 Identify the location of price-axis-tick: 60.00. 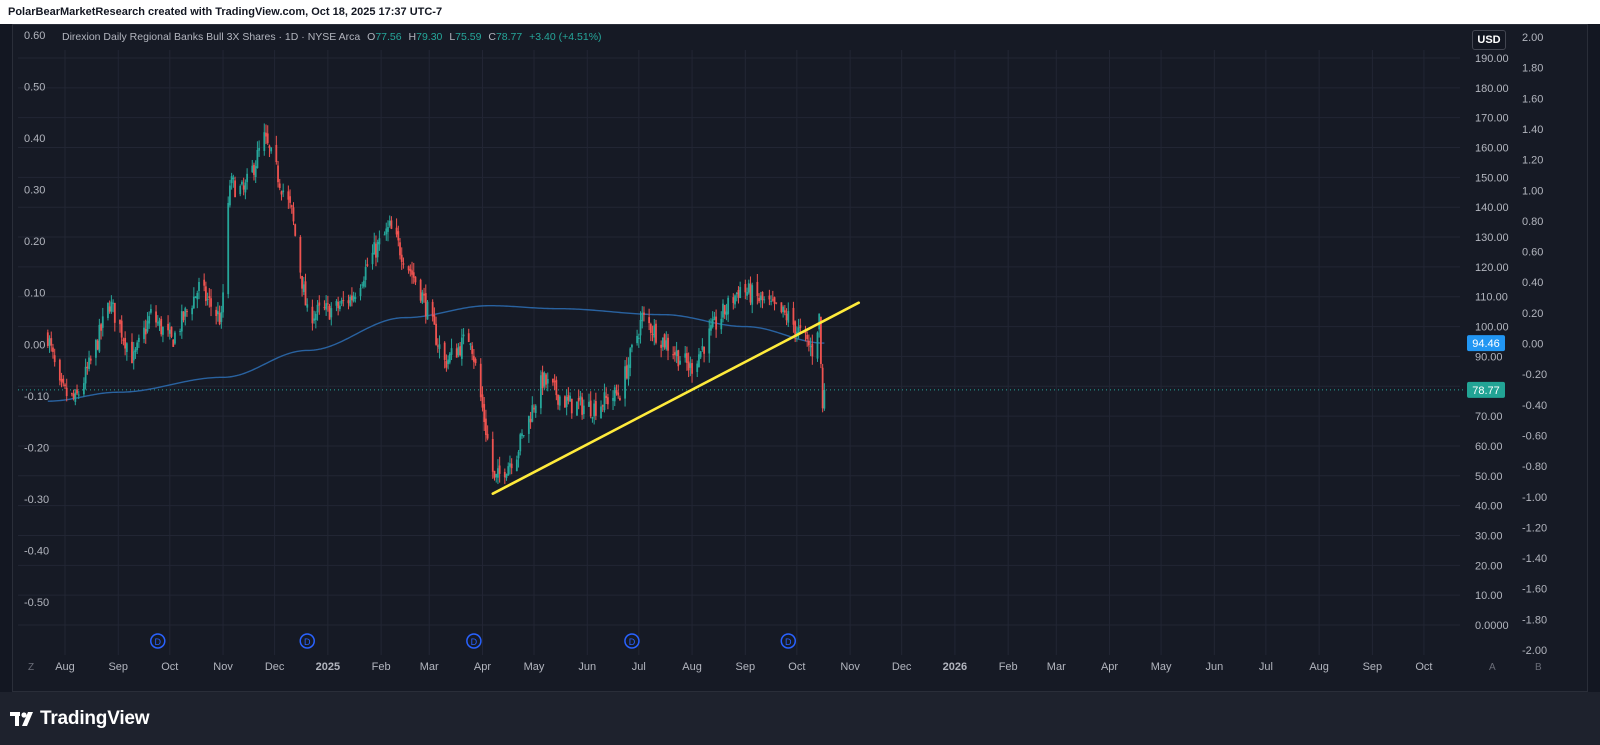
(1489, 447).